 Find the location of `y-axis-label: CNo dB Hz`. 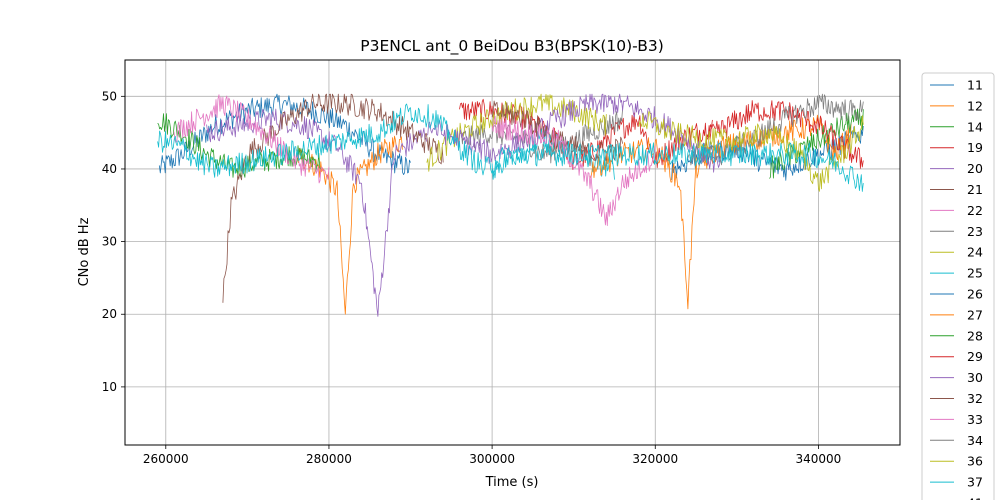

y-axis-label: CNo dB Hz is located at coordinates (84, 251).